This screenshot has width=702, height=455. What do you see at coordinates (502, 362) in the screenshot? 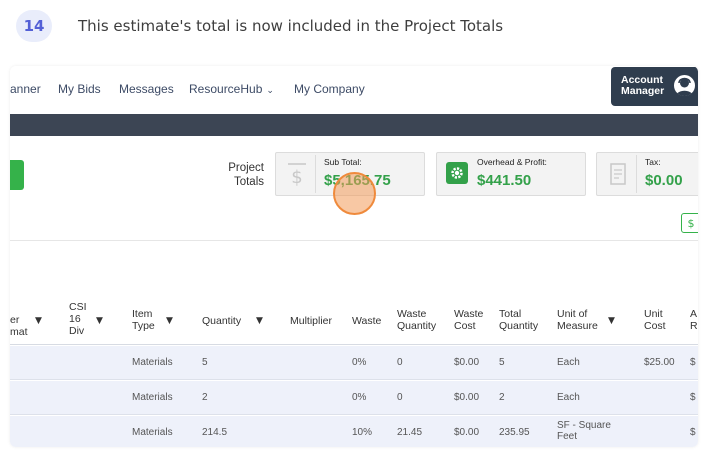
I see `cell-total-quantity: 5` at bounding box center [502, 362].